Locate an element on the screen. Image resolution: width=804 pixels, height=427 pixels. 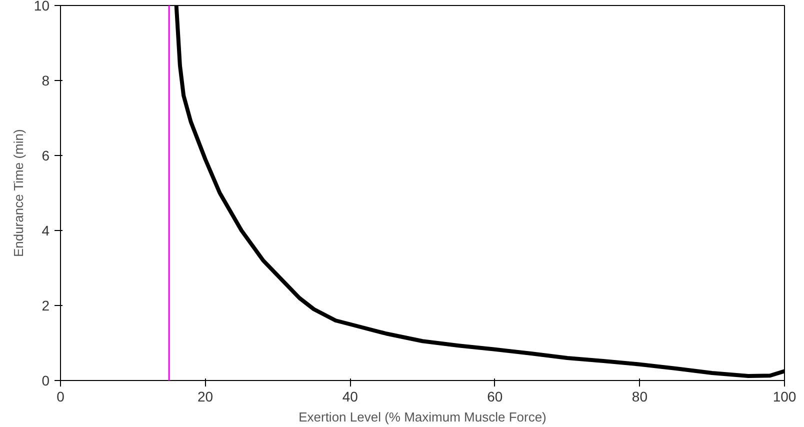
y-tick-label: 6 is located at coordinates (46, 156).